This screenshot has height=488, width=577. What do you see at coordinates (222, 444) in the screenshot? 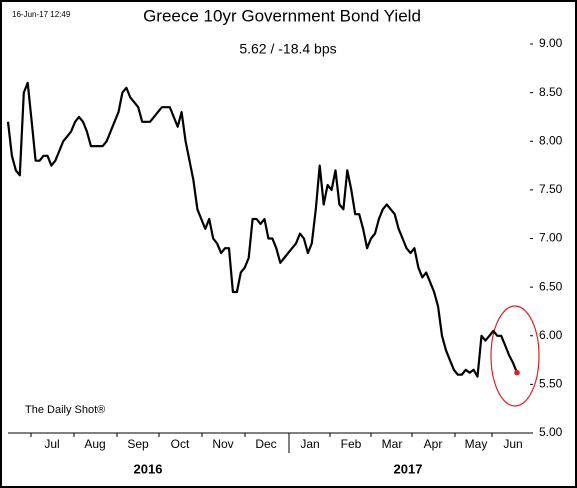
I see `x-tick-label: Nov` at bounding box center [222, 444].